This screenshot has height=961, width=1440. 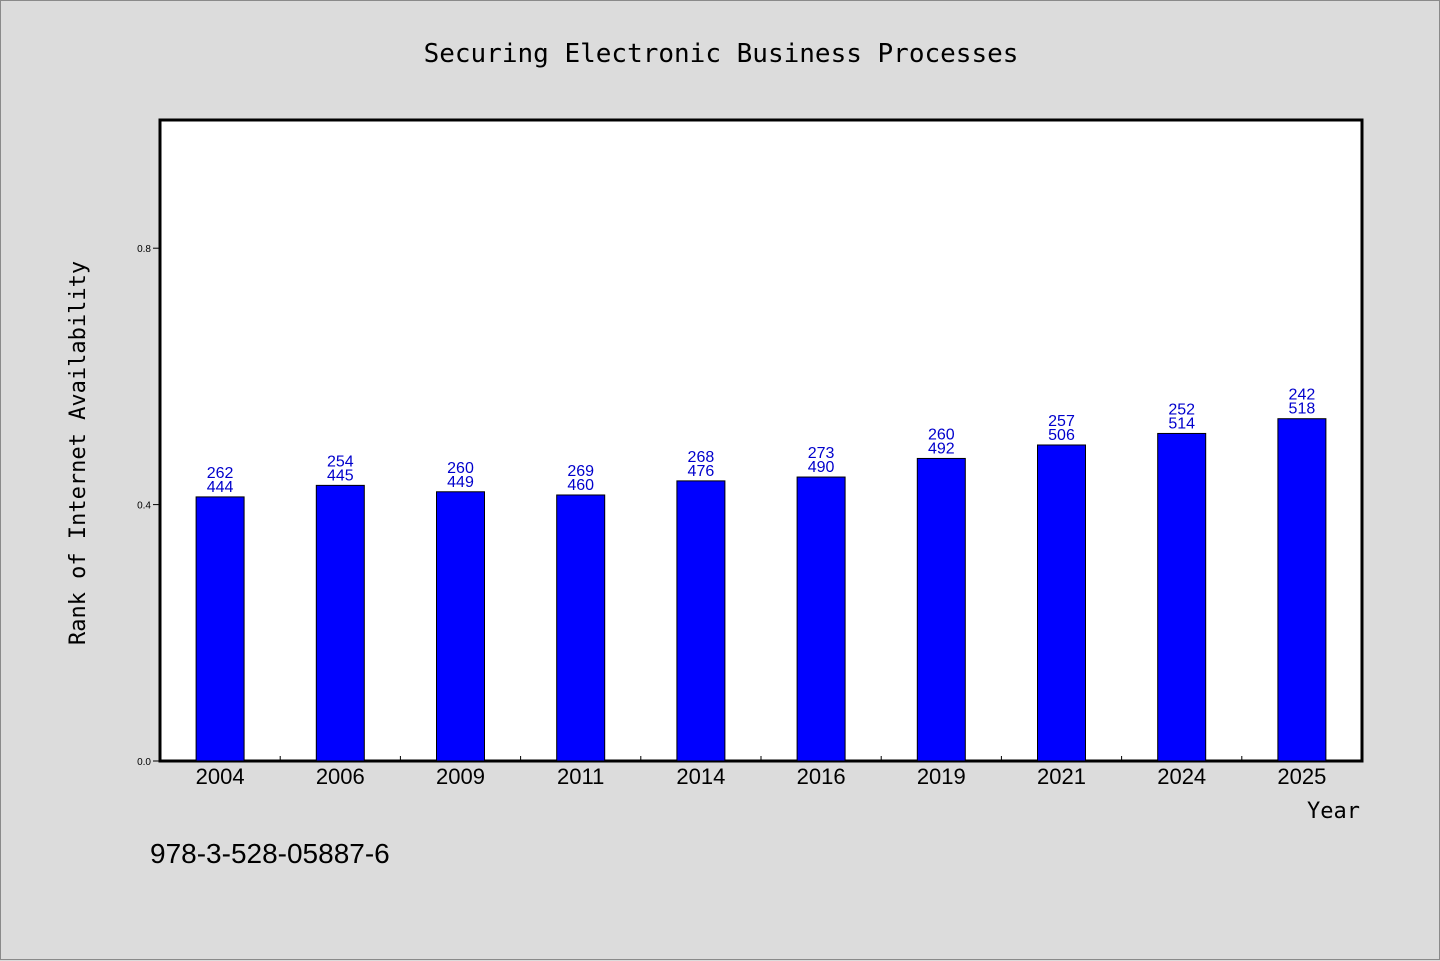 What do you see at coordinates (1333, 811) in the screenshot?
I see `x-axis-title: Year` at bounding box center [1333, 811].